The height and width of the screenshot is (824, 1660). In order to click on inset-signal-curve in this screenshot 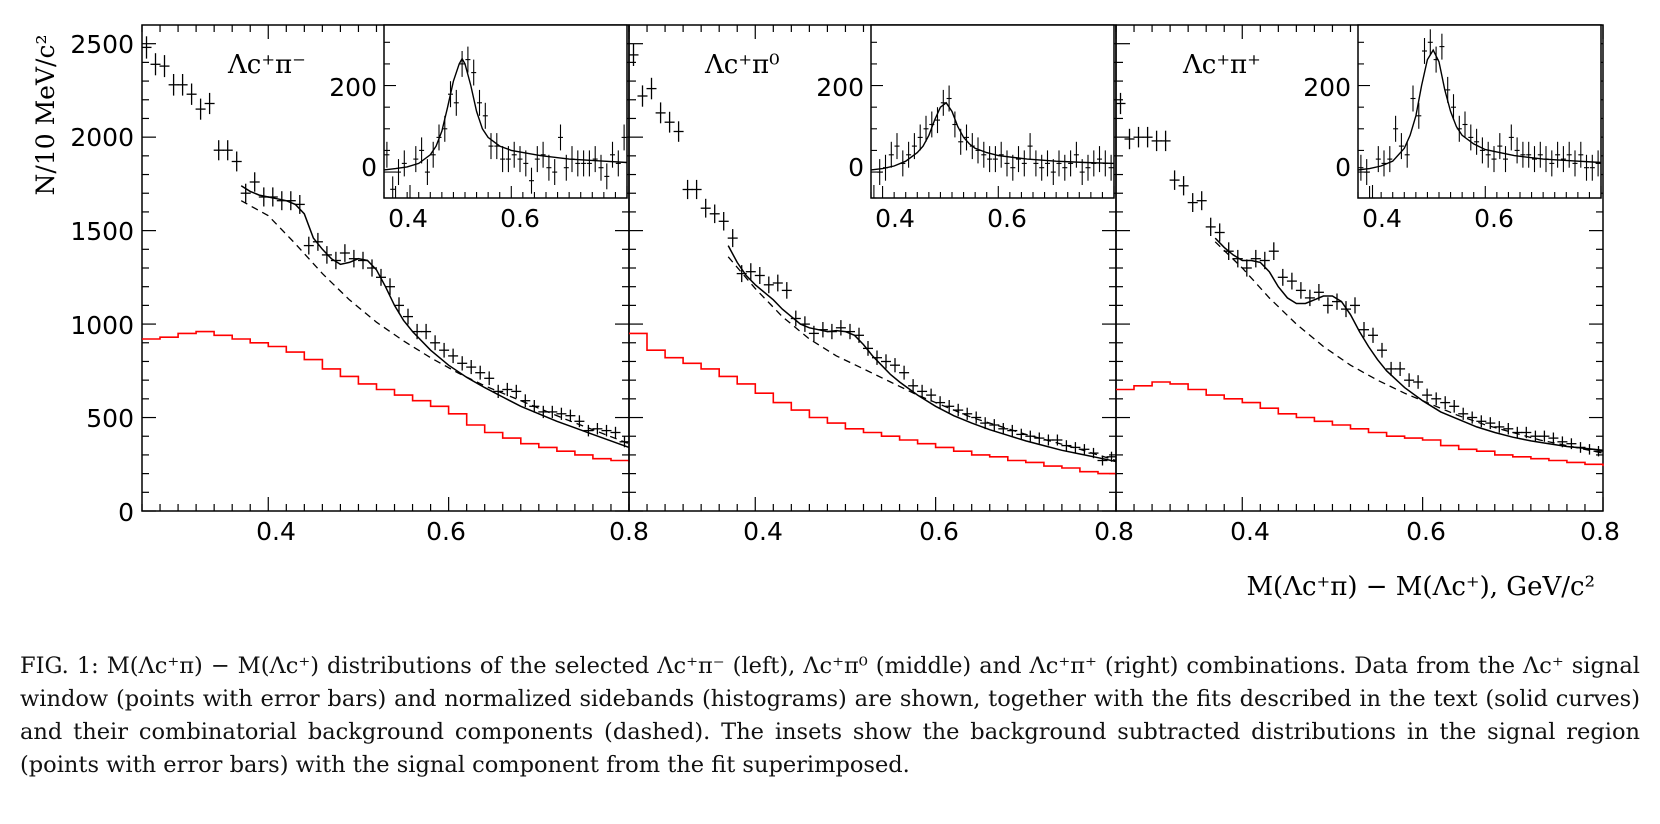, I will do `click(1479, 109)`.